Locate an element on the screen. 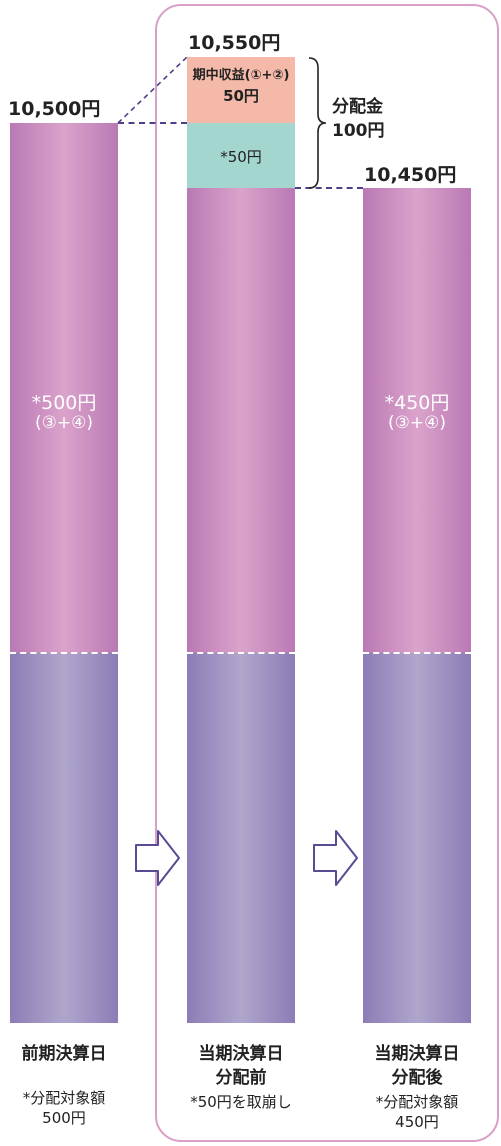 The height and width of the screenshot is (1146, 501). bar3-label-line2: 分配後 is located at coordinates (417, 1078).